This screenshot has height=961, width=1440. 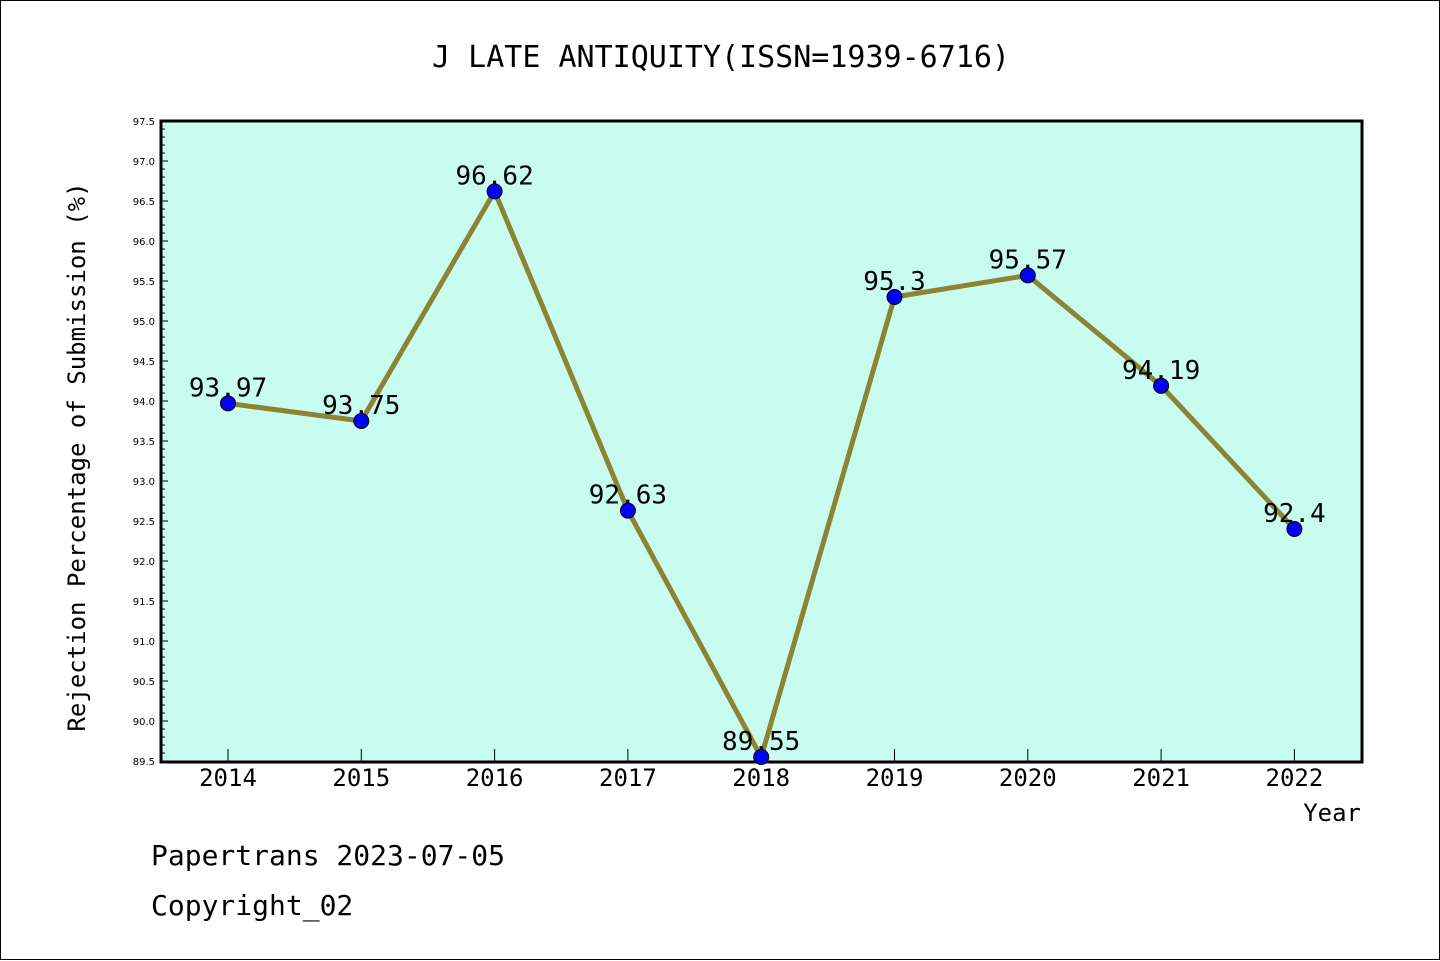 What do you see at coordinates (144, 282) in the screenshot?
I see `y-tick-label: 95.5` at bounding box center [144, 282].